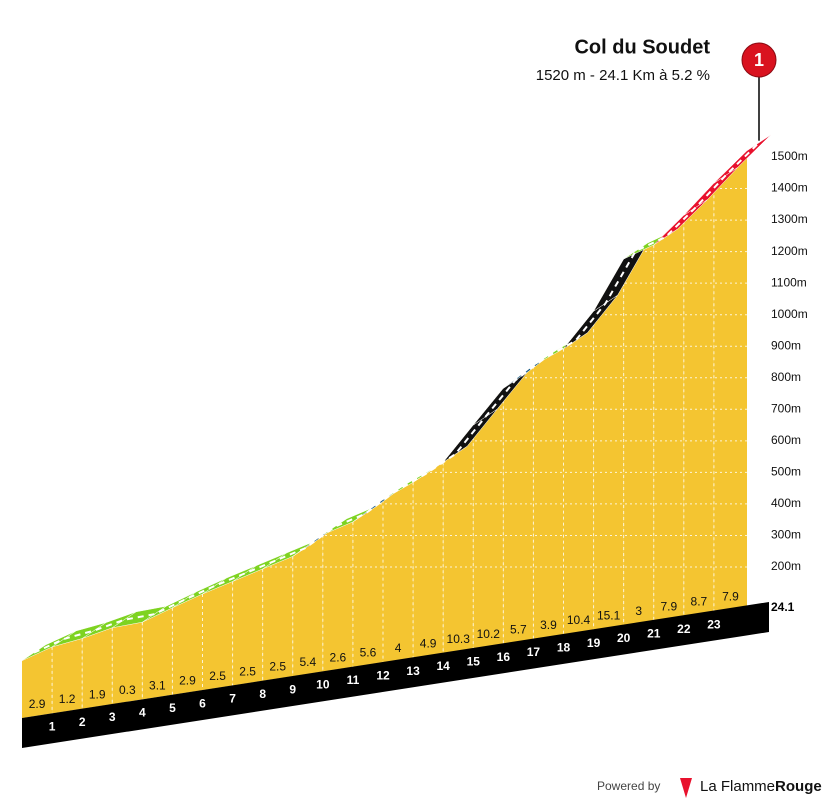  Describe the element at coordinates (82, 722) in the screenshot. I see `km-label: 2` at that location.